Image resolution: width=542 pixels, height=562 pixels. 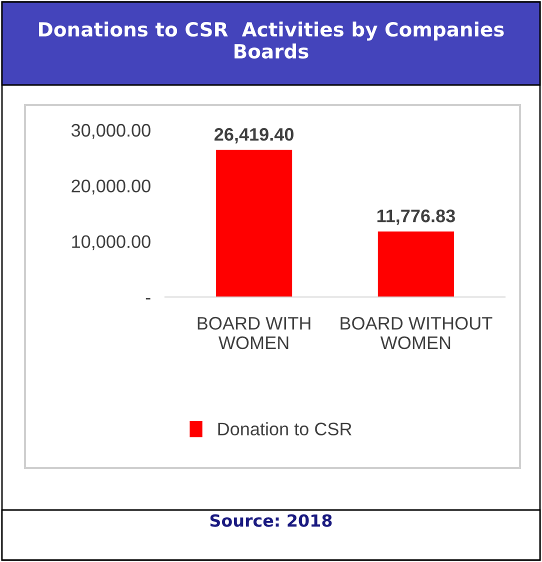 I want to click on source-note: Source: 2018, so click(x=271, y=520).